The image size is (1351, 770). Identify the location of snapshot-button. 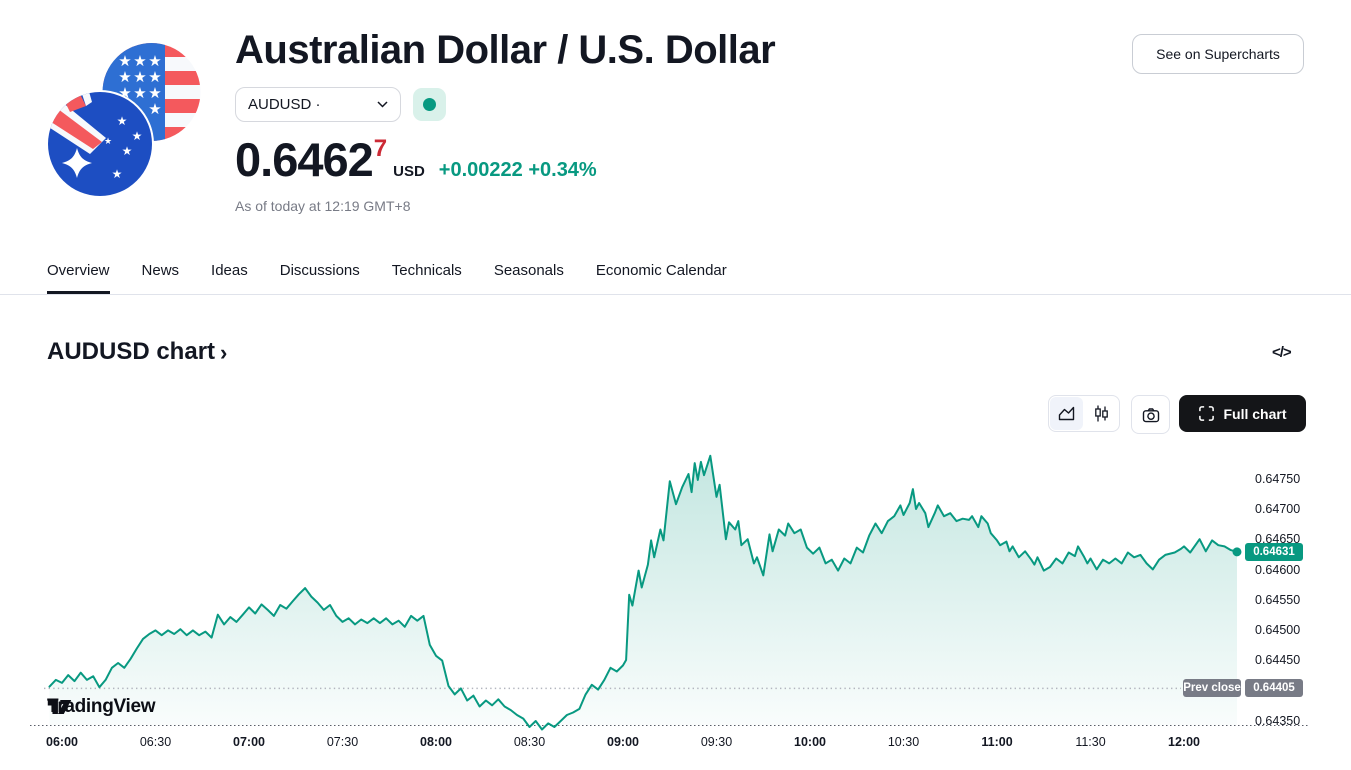
(1150, 414).